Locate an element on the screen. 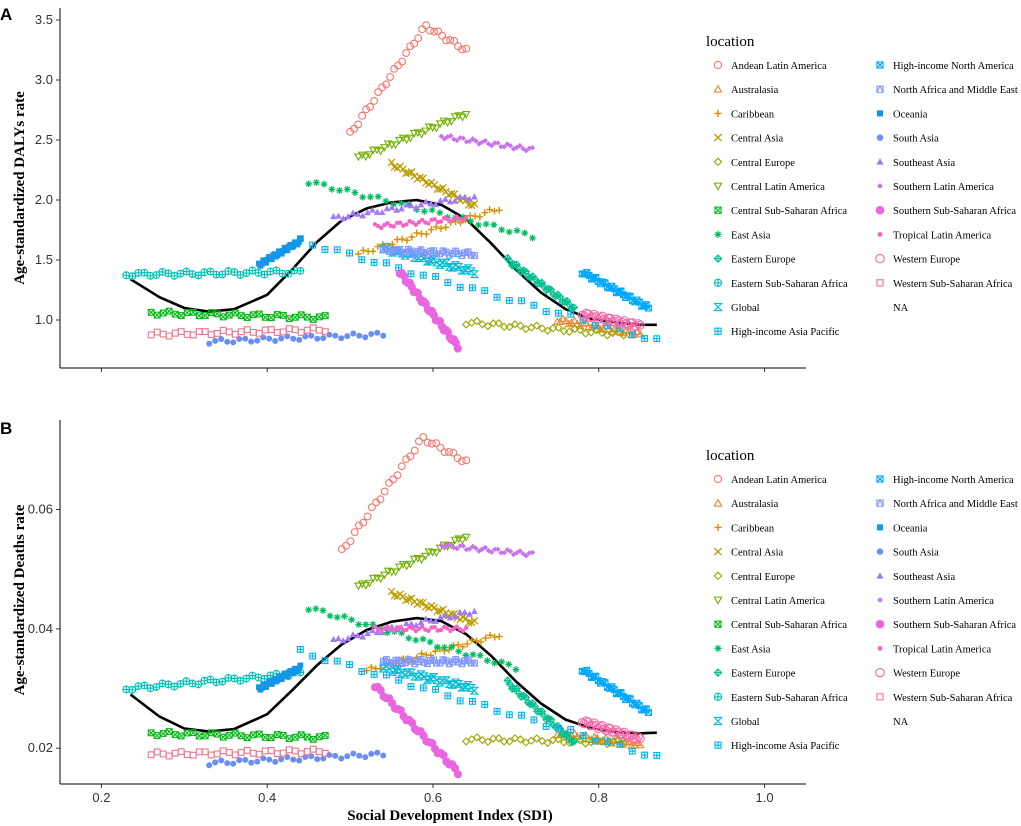 Image resolution: width=1021 pixels, height=826 pixels. panel-a-series-western-sub-saharan-africa is located at coordinates (238, 332).